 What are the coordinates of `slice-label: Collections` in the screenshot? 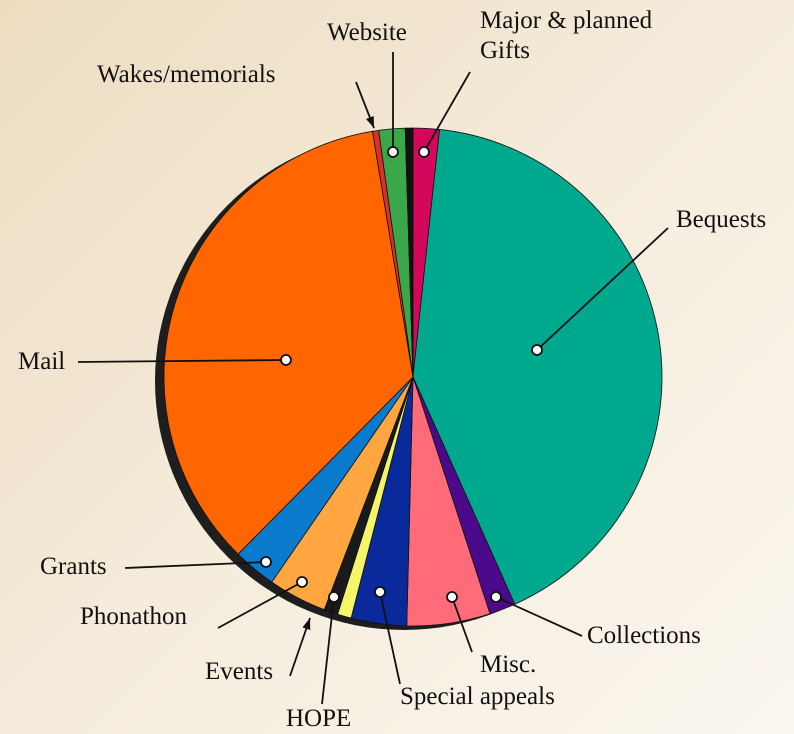 It's located at (644, 635).